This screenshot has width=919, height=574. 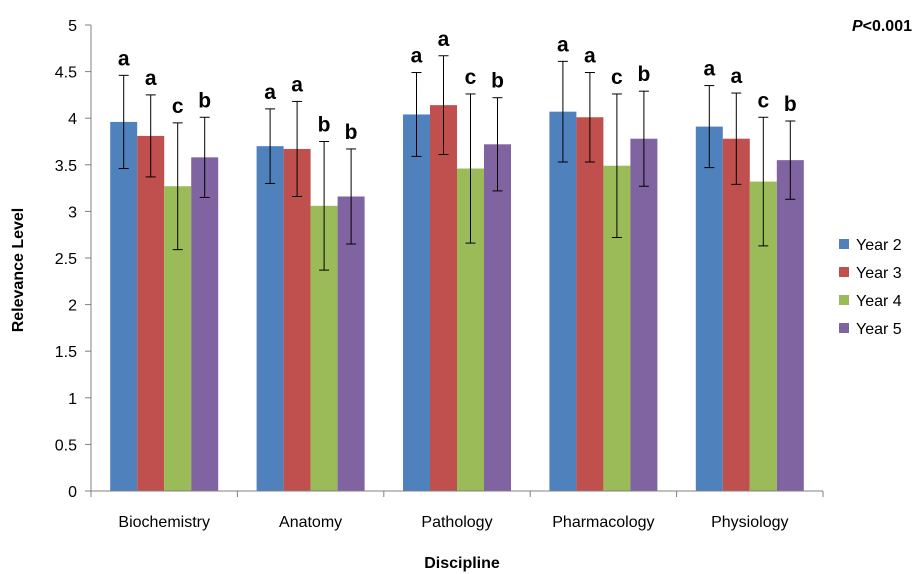 What do you see at coordinates (879, 301) in the screenshot?
I see `legend-label: Year 4` at bounding box center [879, 301].